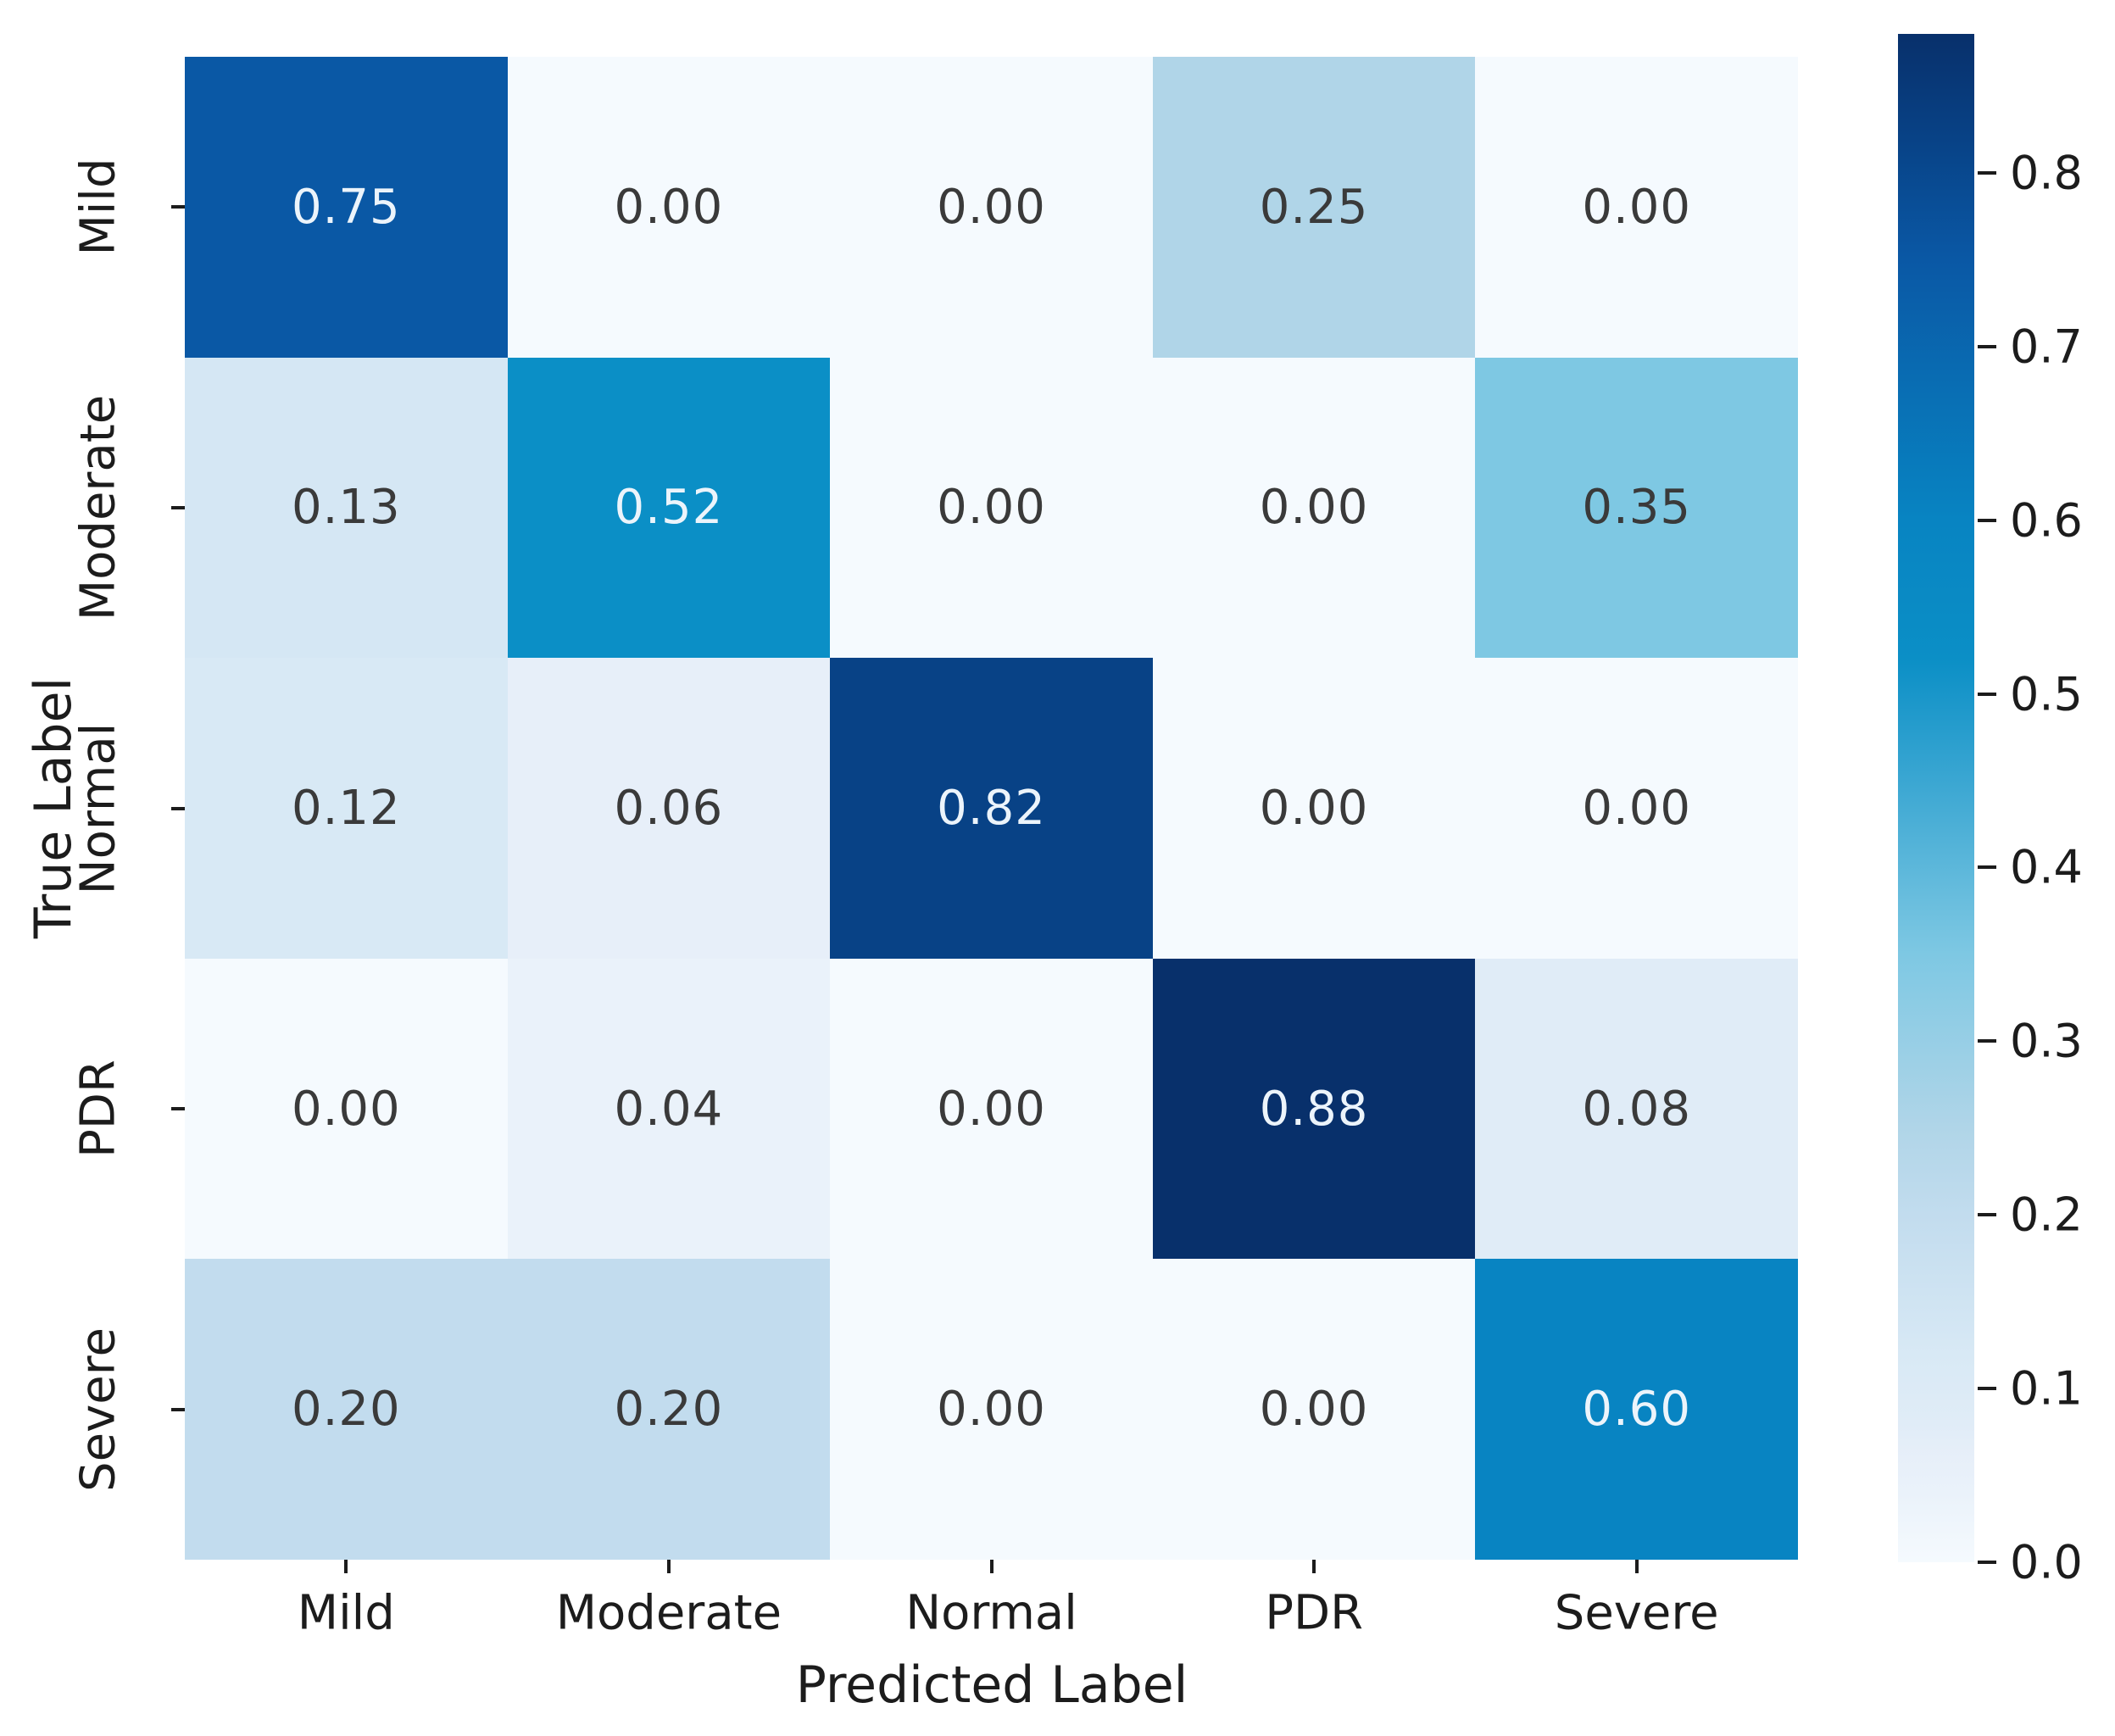 The image size is (2115, 1736). What do you see at coordinates (98, 508) in the screenshot?
I see `y-tick-label-Moderate: Moderate` at bounding box center [98, 508].